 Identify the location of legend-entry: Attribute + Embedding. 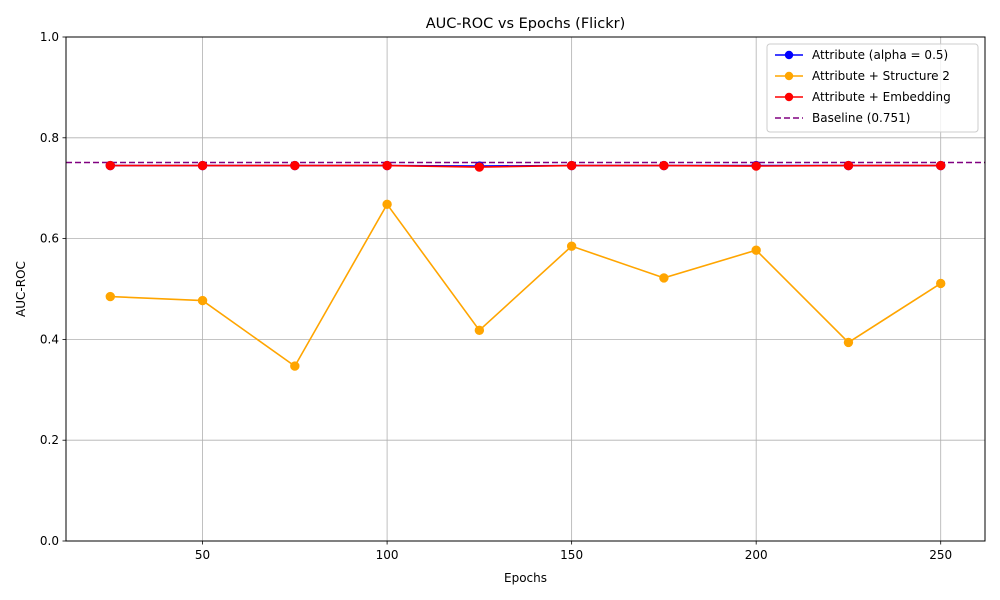
(863, 97).